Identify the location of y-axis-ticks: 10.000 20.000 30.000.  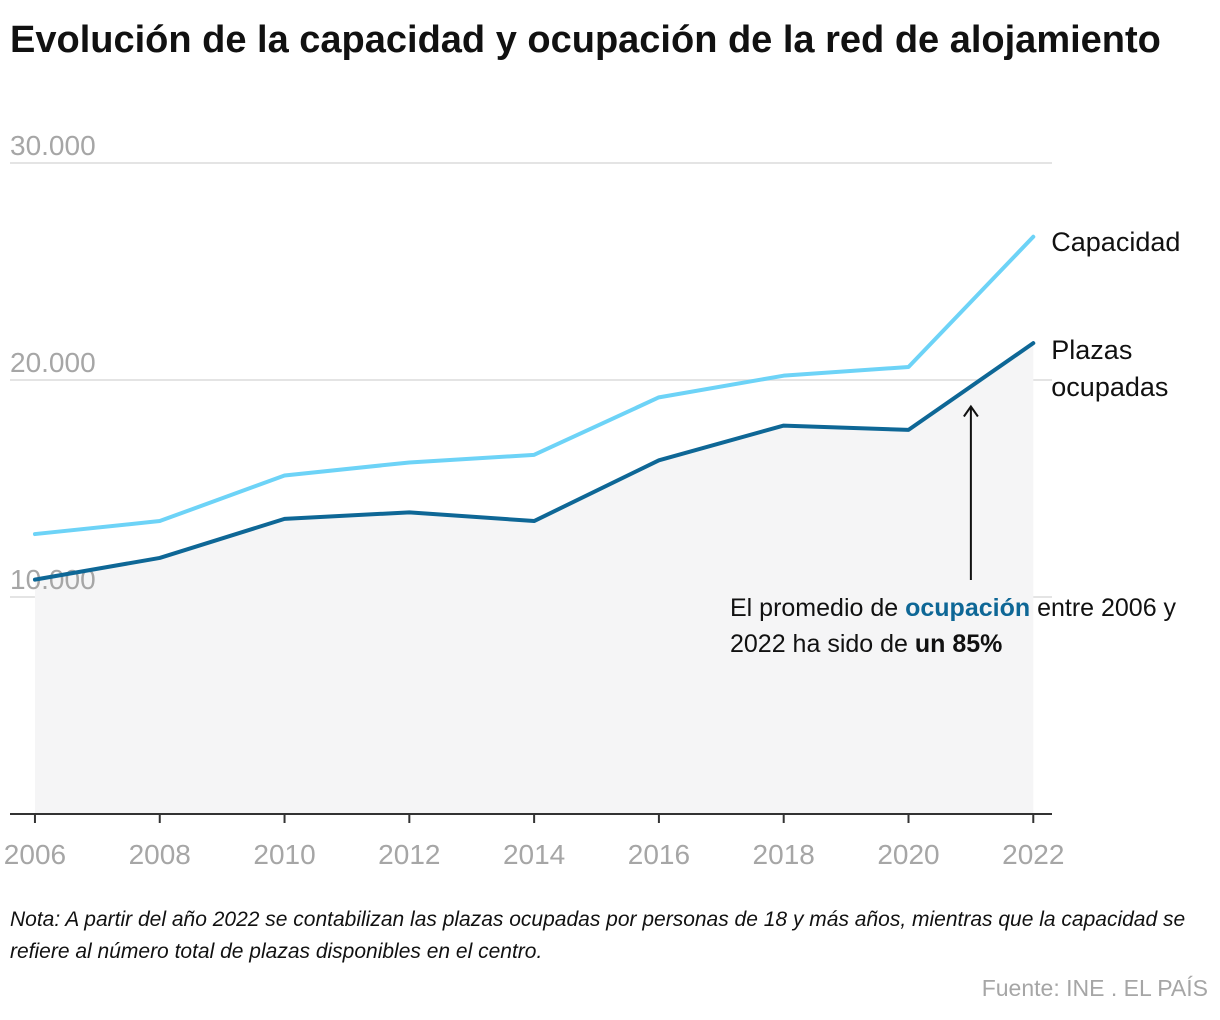
(53, 362).